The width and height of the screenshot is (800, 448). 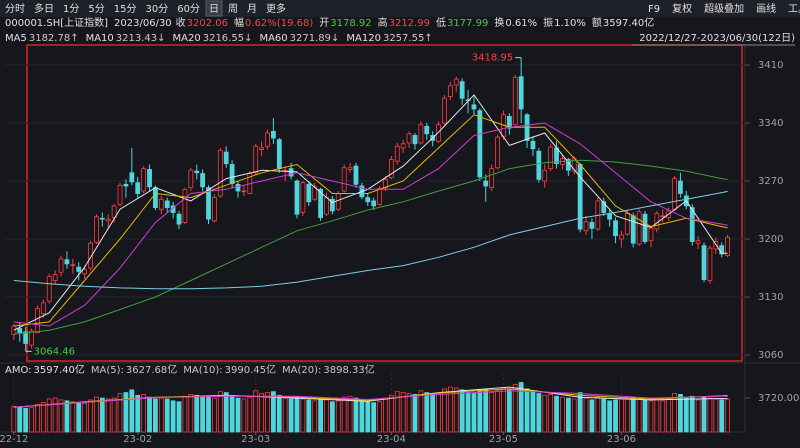 I want to click on period-tab: 5分, so click(x=96, y=9).